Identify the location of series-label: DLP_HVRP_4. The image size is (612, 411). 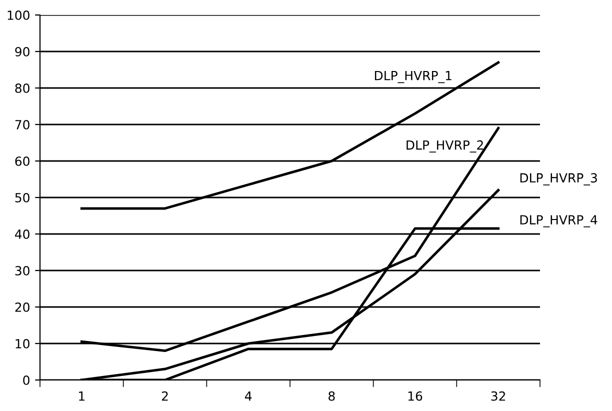
(559, 221).